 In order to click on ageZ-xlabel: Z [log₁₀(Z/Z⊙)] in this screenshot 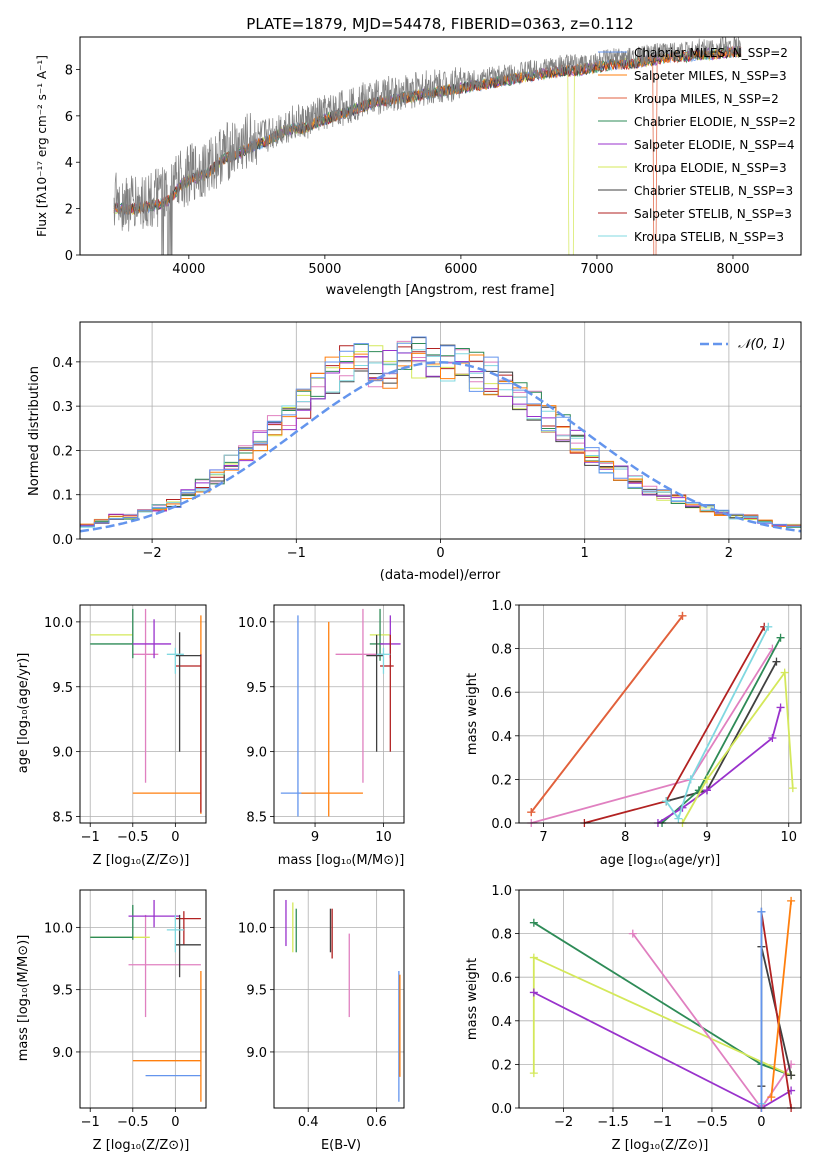, I will do `click(141, 860)`.